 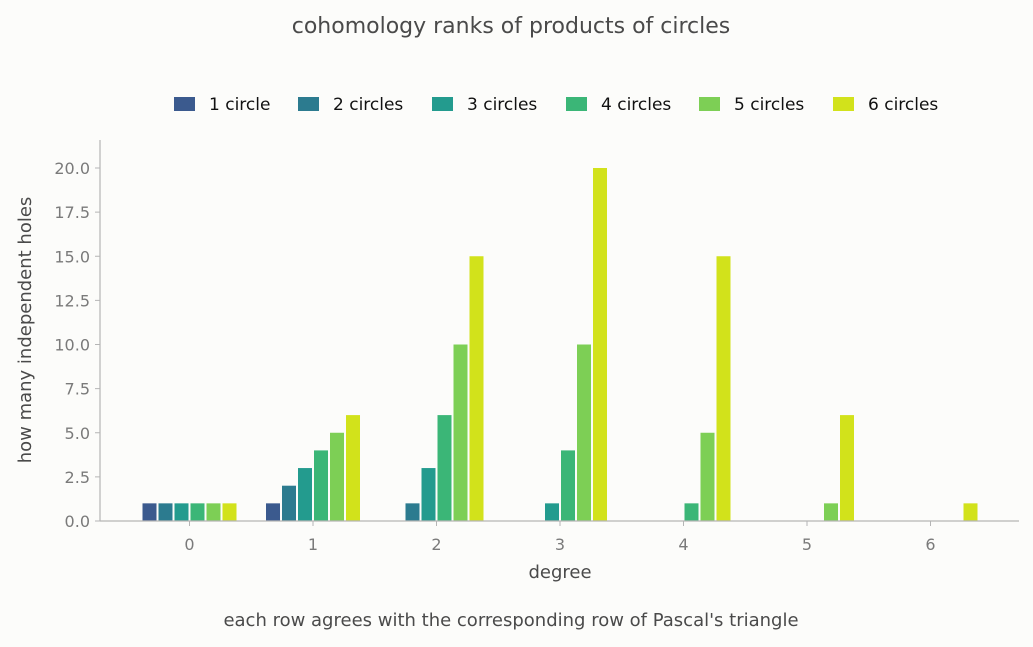 What do you see at coordinates (77, 433) in the screenshot?
I see `y-tick-label: 5.0` at bounding box center [77, 433].